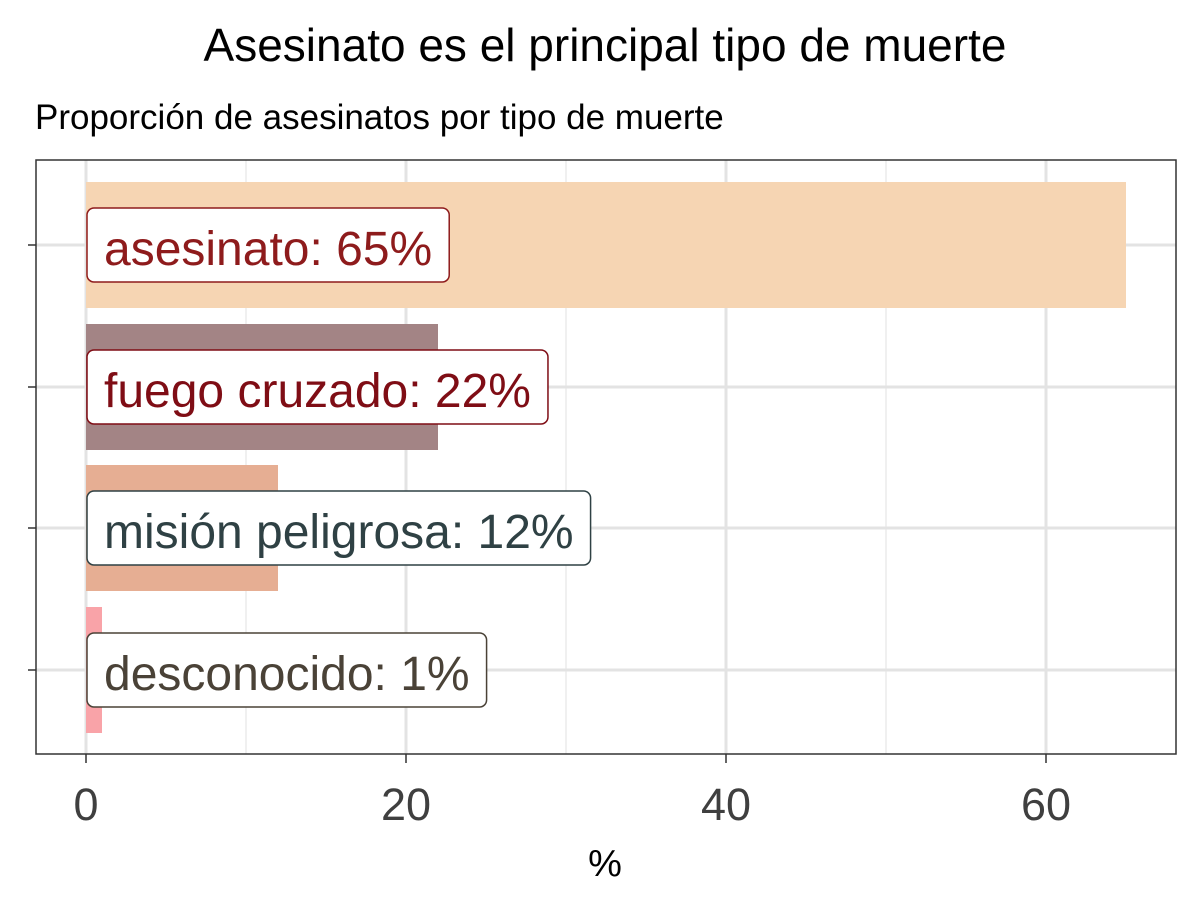 Image resolution: width=1200 pixels, height=900 pixels. Describe the element at coordinates (406, 804) in the screenshot. I see `x-tick-label: 20` at that location.